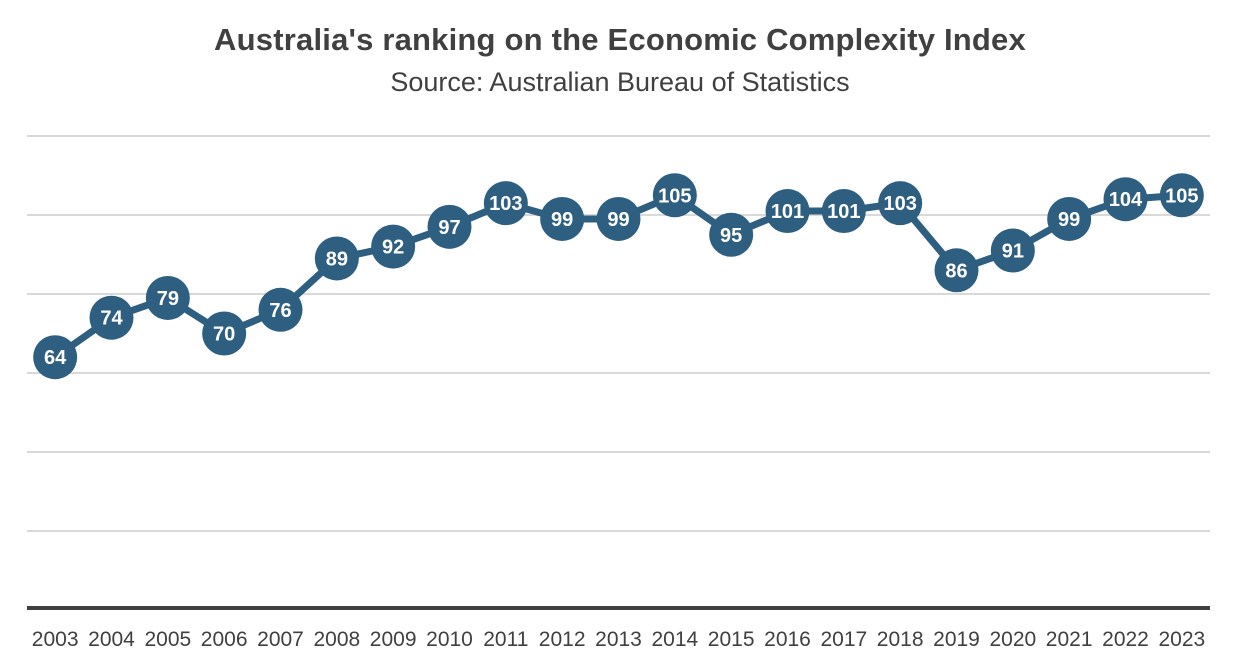 This screenshot has width=1240, height=670. I want to click on x-tick-label: 2008, so click(336, 639).